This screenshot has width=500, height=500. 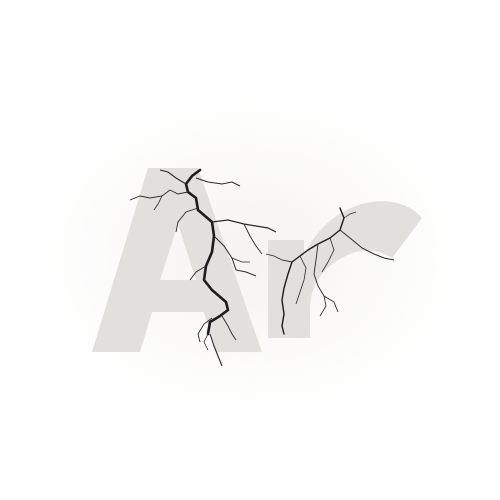 What do you see at coordinates (207, 252) in the screenshot?
I see `crack-main` at bounding box center [207, 252].